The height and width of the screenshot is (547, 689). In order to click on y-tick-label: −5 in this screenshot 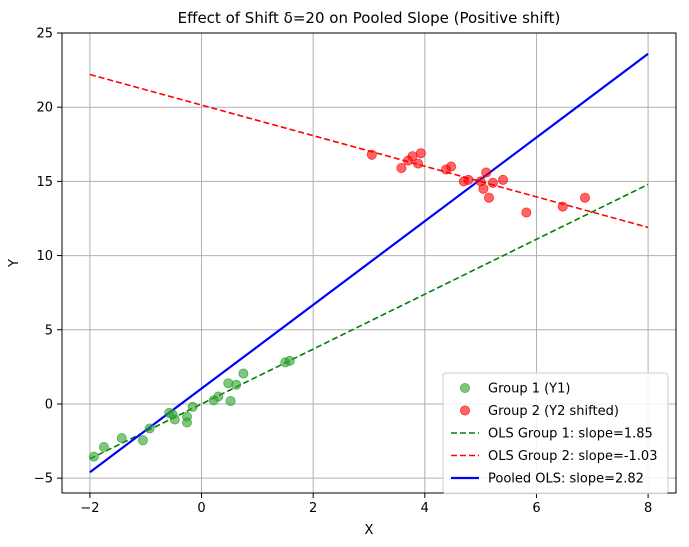, I will do `click(43, 479)`.